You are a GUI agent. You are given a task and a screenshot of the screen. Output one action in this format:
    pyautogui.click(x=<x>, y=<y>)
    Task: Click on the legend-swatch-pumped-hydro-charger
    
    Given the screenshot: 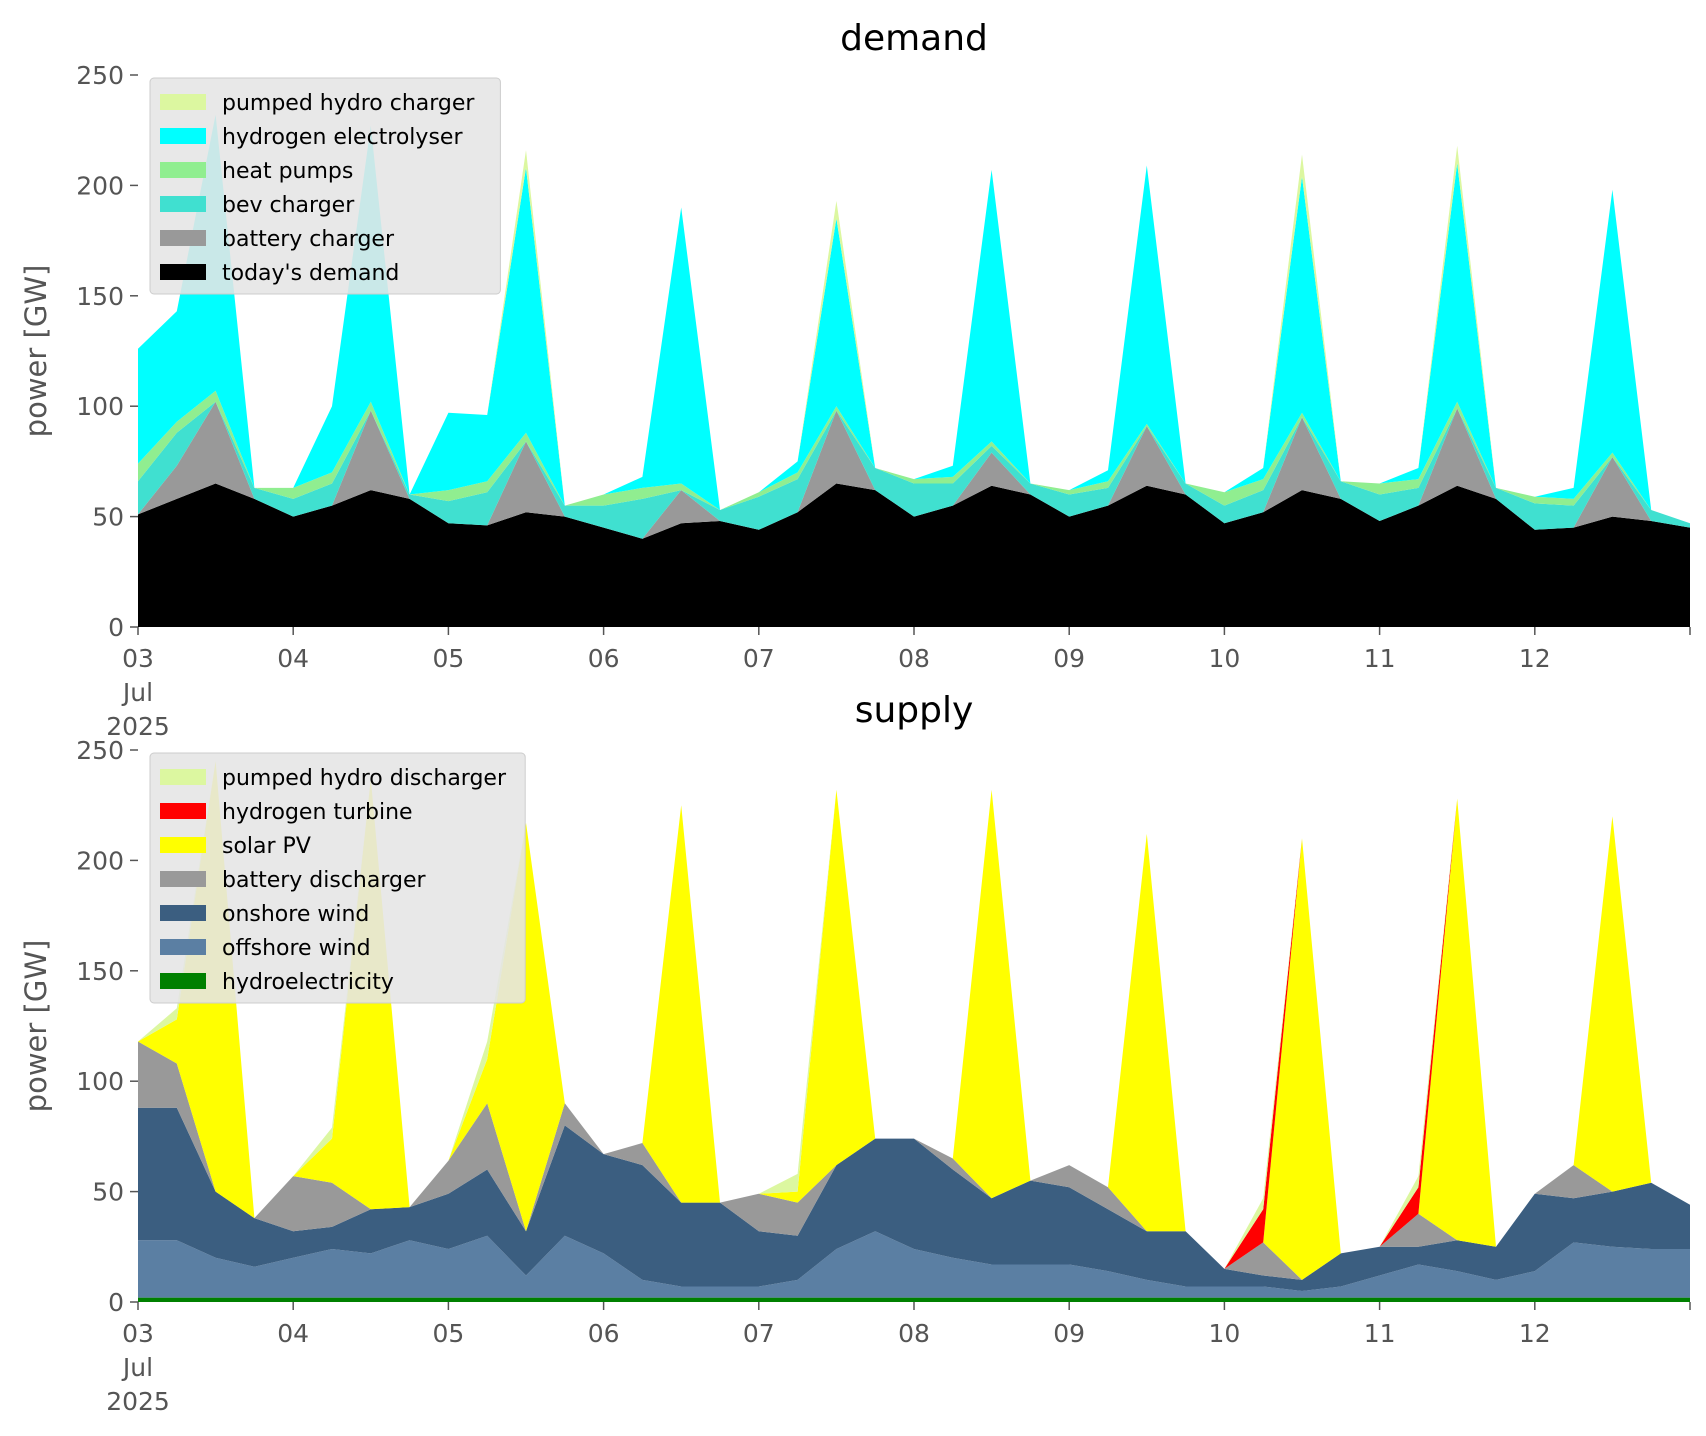 What is the action you would take?
    pyautogui.click(x=183, y=102)
    